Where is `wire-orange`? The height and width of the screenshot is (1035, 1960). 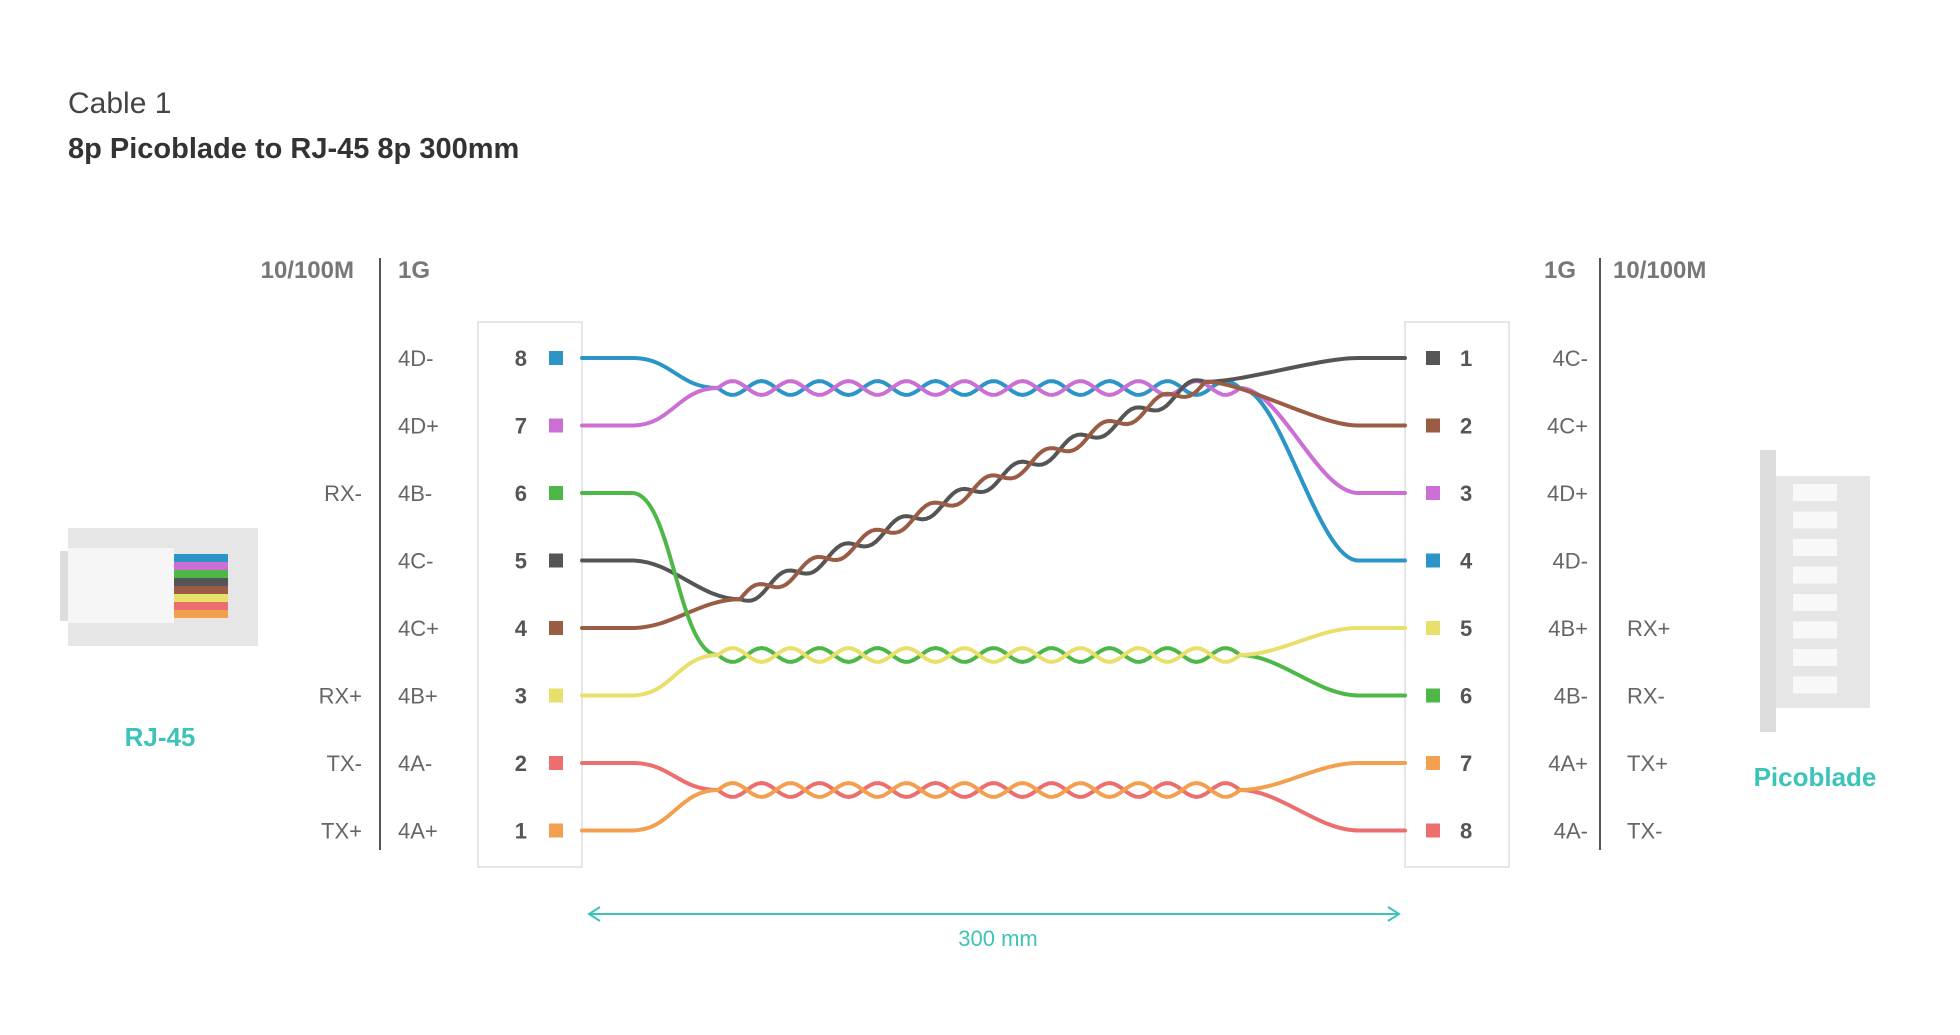
wire-orange is located at coordinates (993, 797).